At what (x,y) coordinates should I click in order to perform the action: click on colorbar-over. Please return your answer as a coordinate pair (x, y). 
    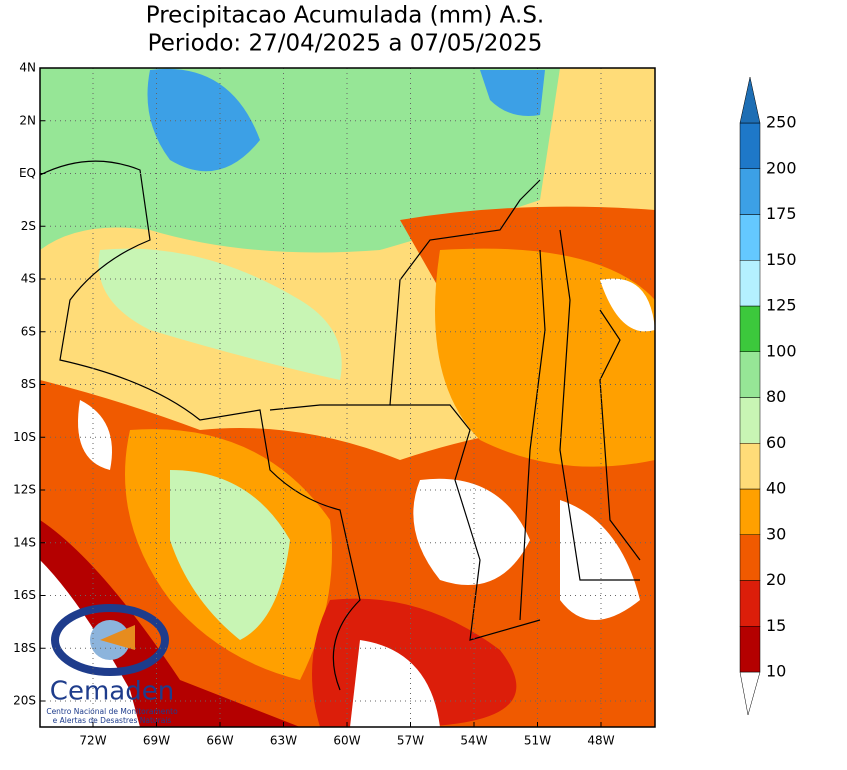
    Looking at the image, I should click on (750, 100).